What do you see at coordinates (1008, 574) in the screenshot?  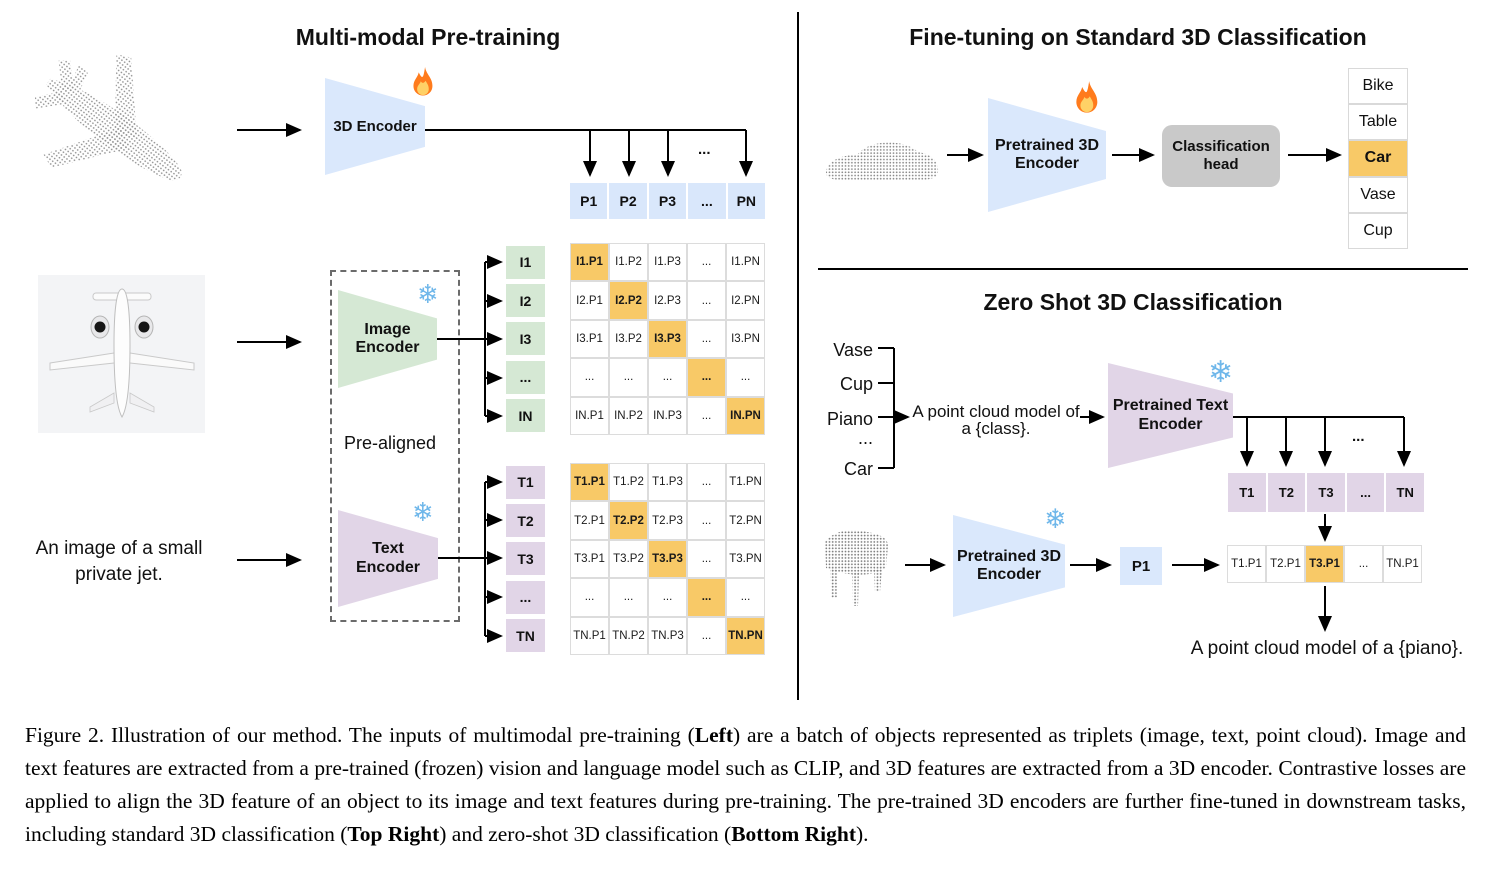 I see `pretrained-3d-encoder-zs-label-2: Encoder` at bounding box center [1008, 574].